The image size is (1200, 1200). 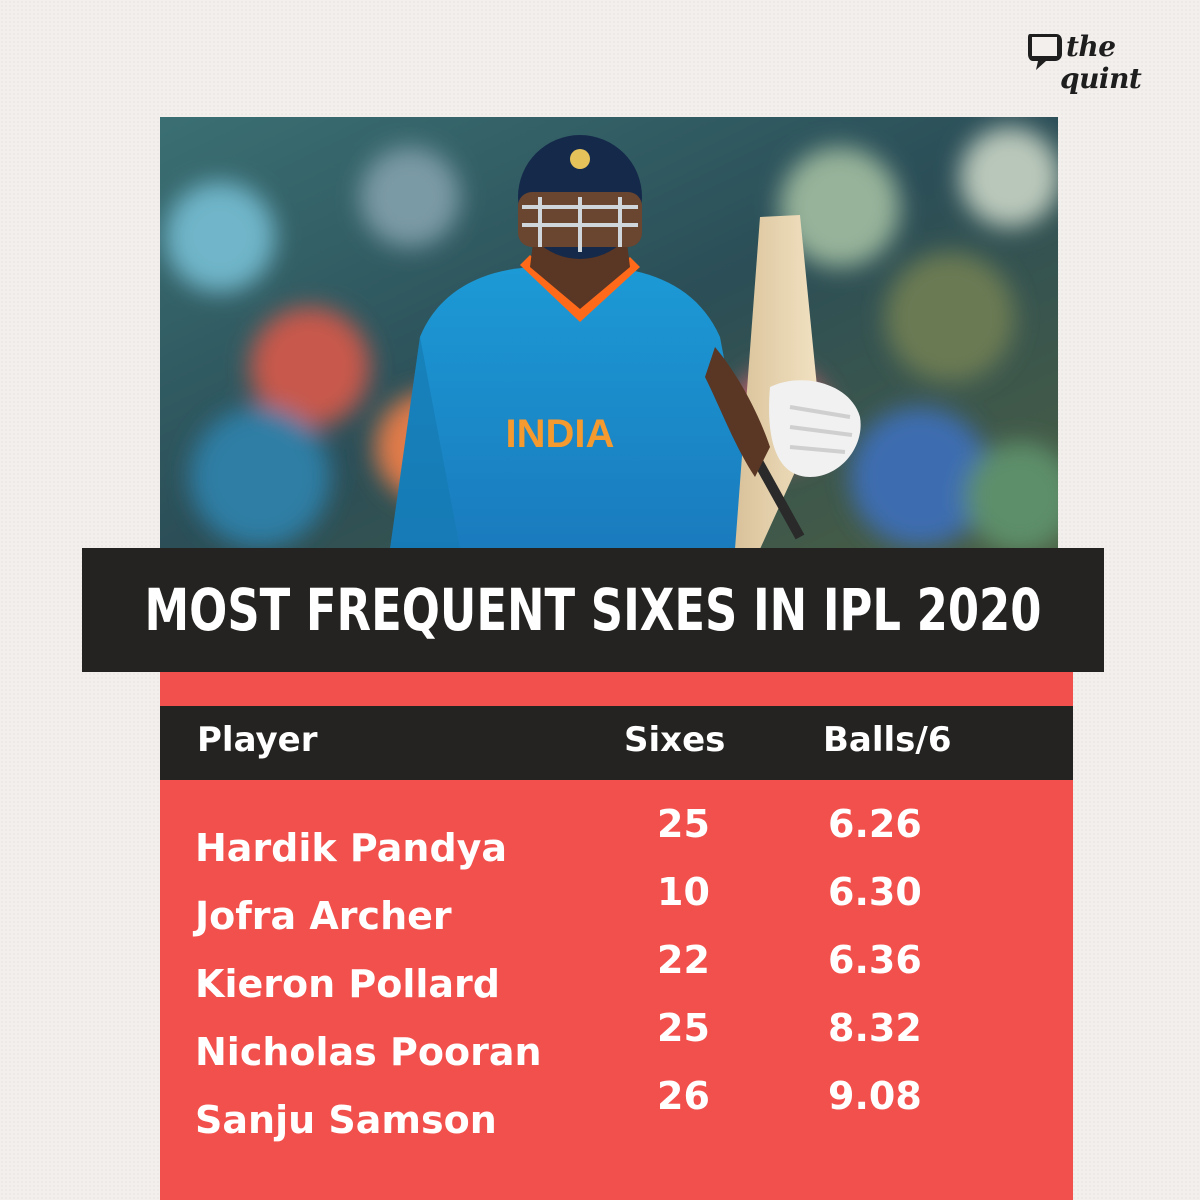 I want to click on title-band: MOST FREQUENT SIXES IN IPL 2020, so click(x=593, y=610).